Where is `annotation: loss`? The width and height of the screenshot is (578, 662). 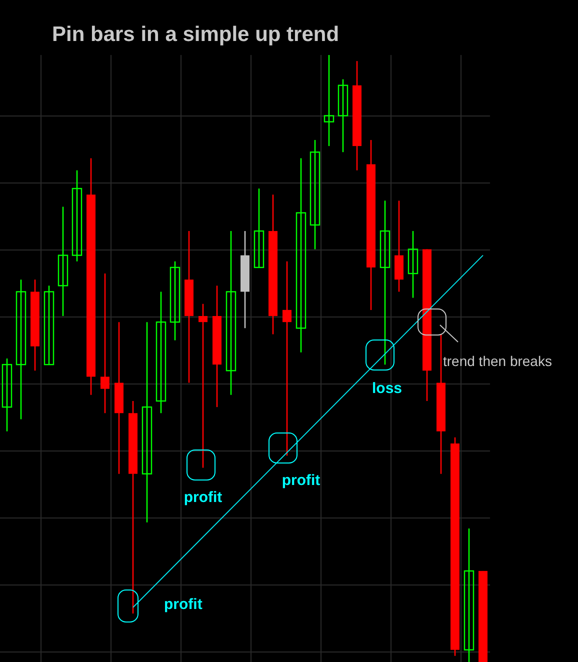
annotation: loss is located at coordinates (387, 388).